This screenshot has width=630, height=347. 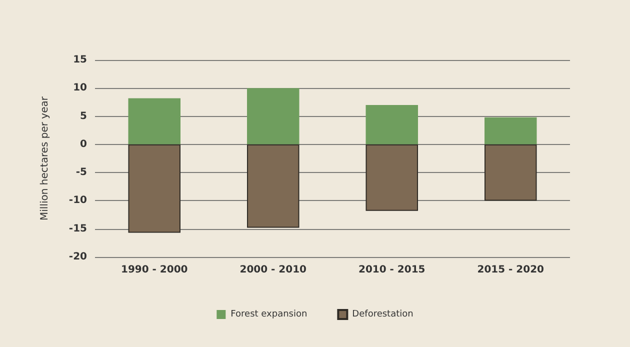 I want to click on y-tick-label: -5, so click(x=82, y=172).